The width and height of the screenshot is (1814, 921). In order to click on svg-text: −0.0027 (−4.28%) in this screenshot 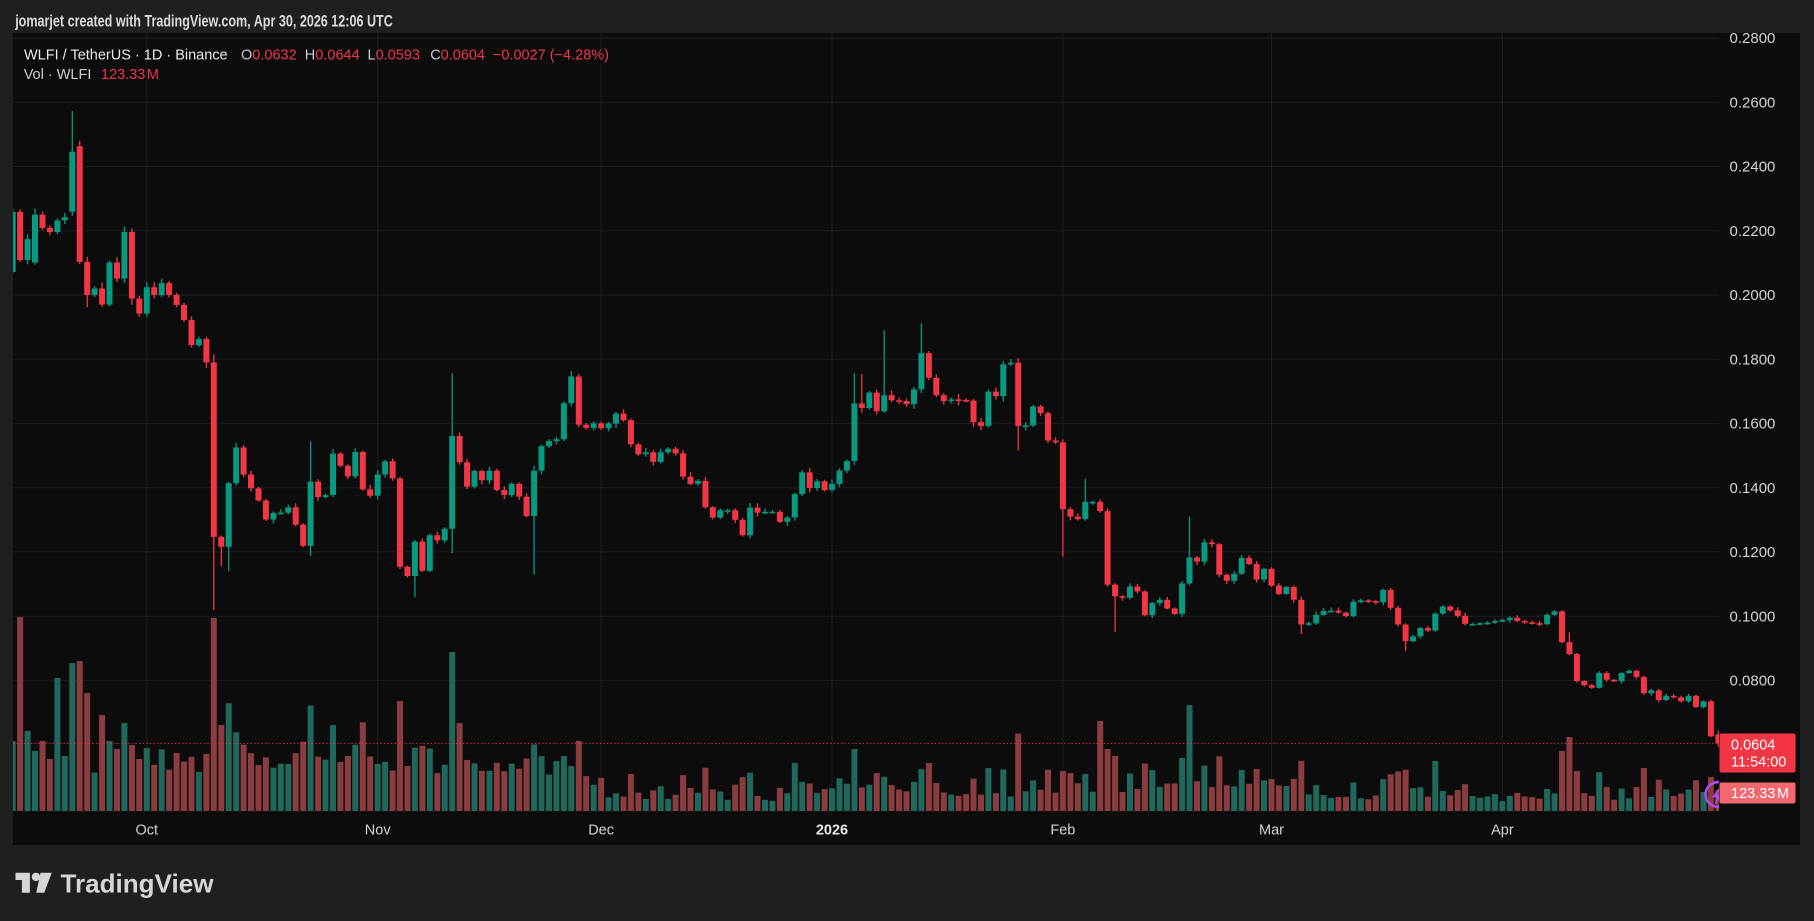, I will do `click(551, 56)`.